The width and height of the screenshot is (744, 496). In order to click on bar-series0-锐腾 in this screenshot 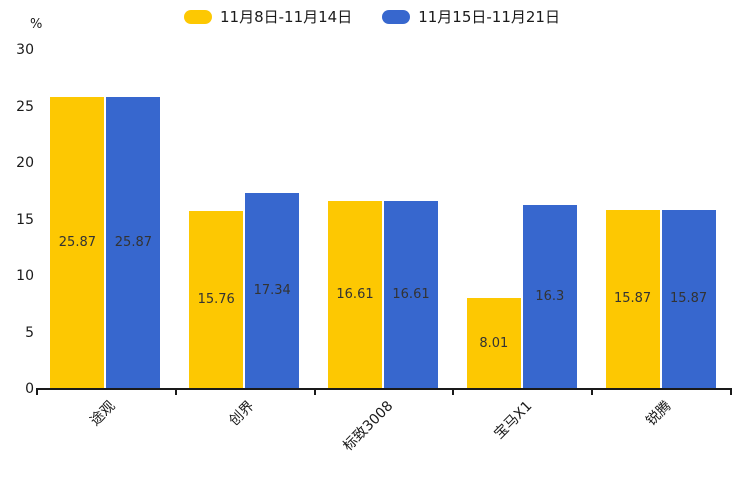, I will do `click(632, 299)`.